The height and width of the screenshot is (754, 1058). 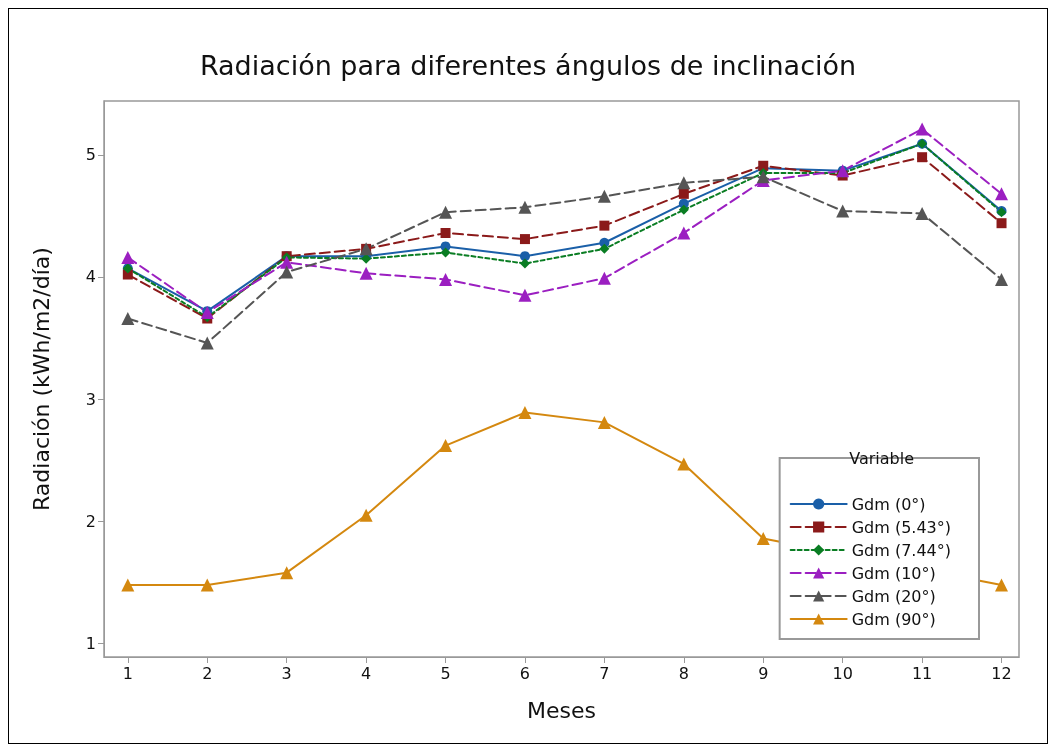 I want to click on y-tick-label: 2, so click(x=90, y=521).